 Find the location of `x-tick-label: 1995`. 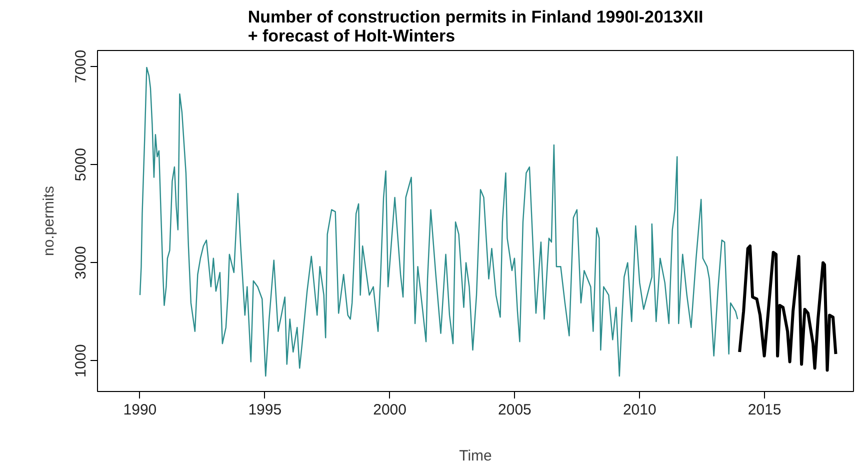

x-tick-label: 1995 is located at coordinates (265, 410).